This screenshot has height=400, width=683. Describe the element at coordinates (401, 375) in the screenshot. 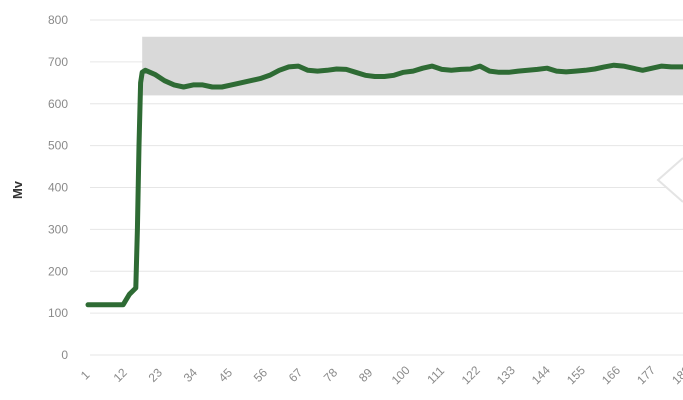

I see `x-tick-label: 100` at that location.